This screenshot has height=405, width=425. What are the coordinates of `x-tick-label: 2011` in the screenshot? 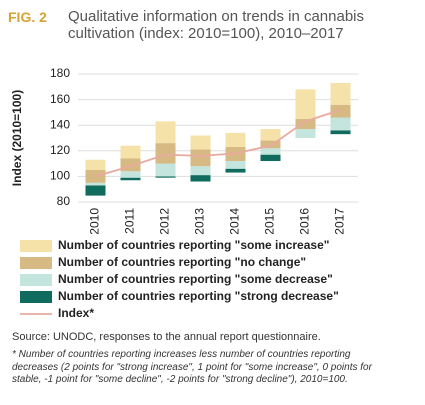 It's located at (130, 221).